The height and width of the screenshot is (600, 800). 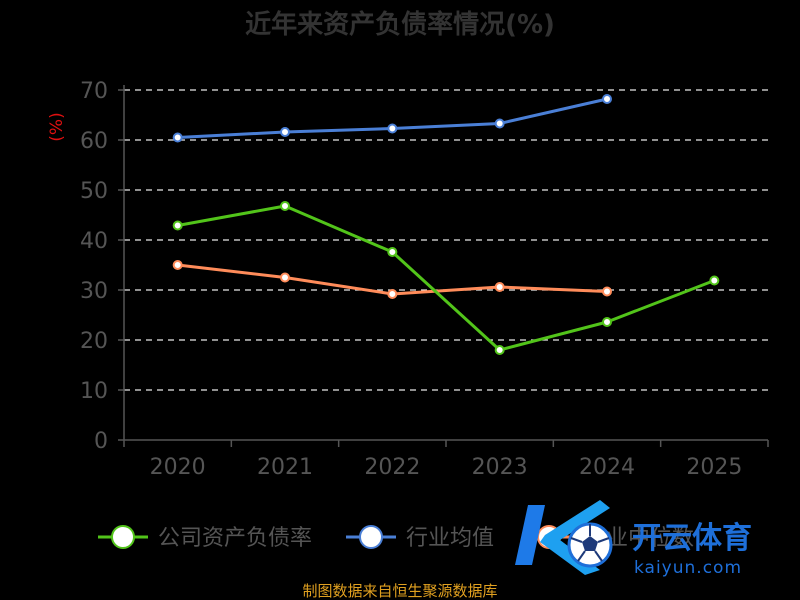 What do you see at coordinates (714, 467) in the screenshot?
I see `x-tick-label: 2025` at bounding box center [714, 467].